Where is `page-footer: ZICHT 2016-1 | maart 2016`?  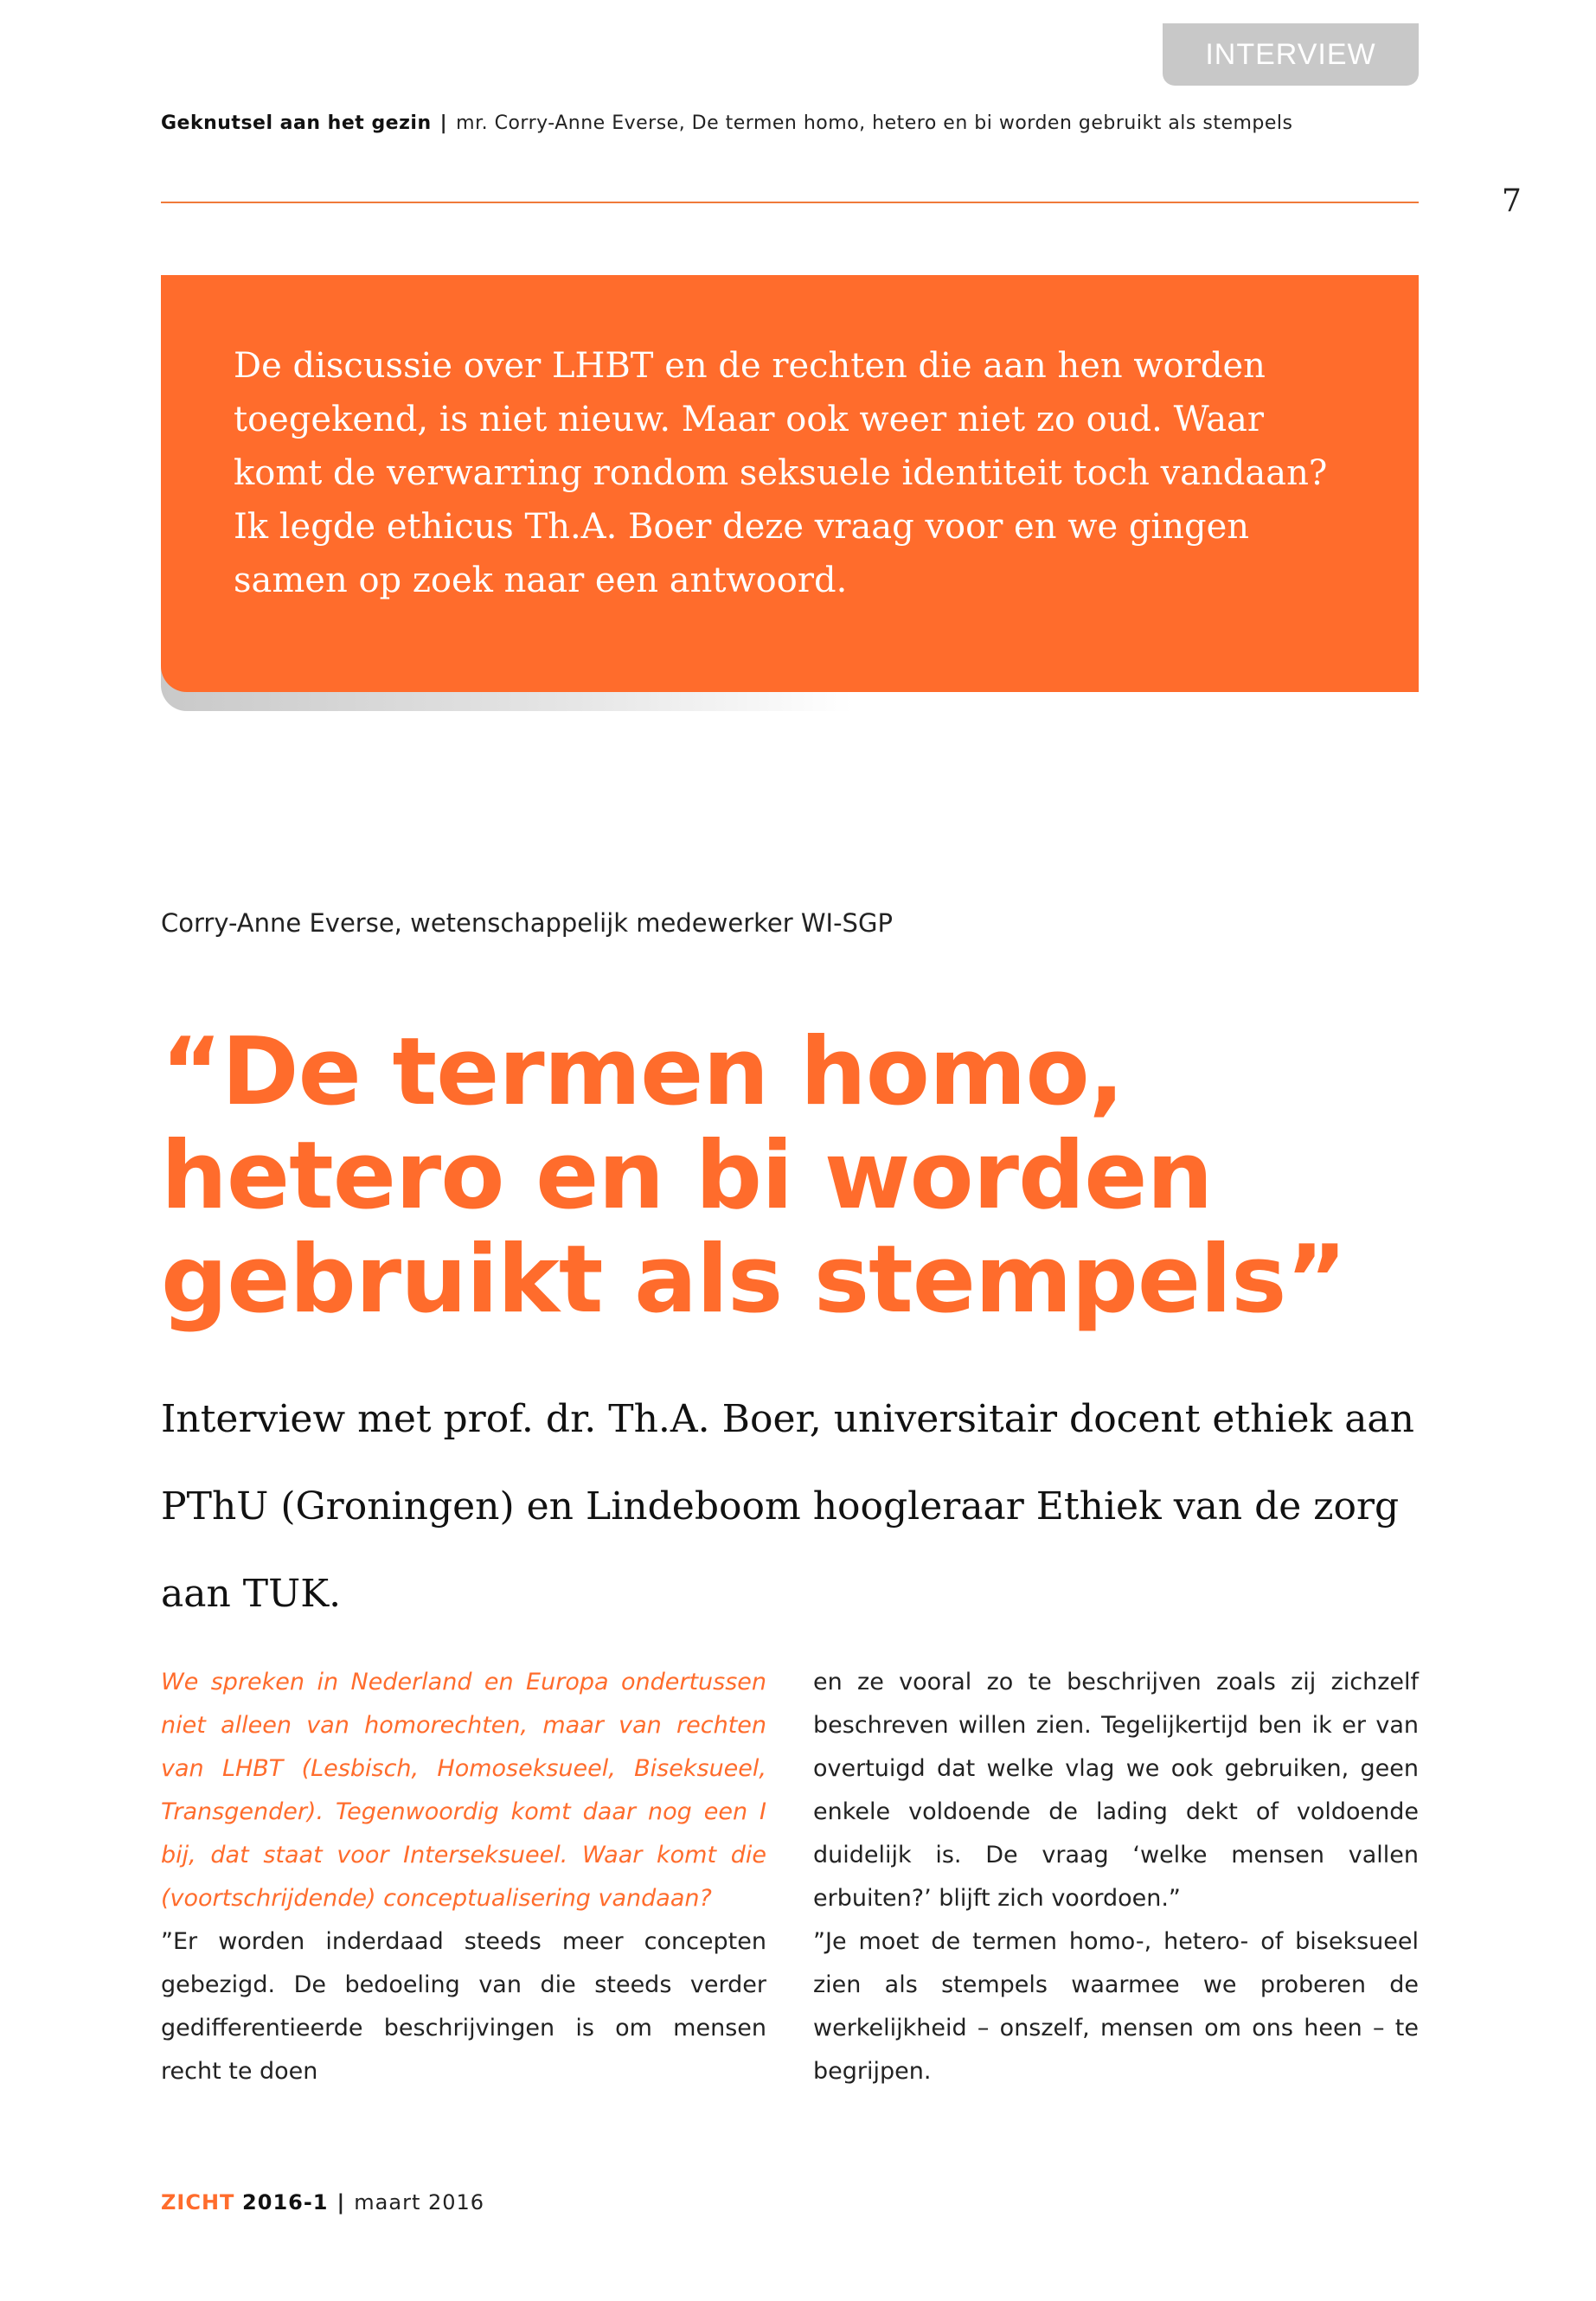 page-footer: ZICHT 2016-1 | maart 2016 is located at coordinates (322, 2202).